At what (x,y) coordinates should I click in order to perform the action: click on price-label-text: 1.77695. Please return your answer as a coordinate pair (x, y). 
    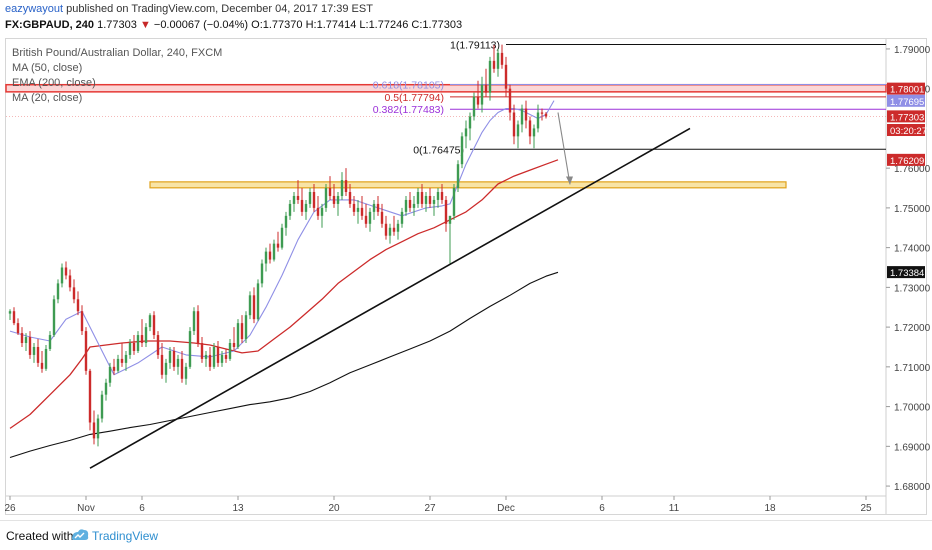
    Looking at the image, I should click on (907, 102).